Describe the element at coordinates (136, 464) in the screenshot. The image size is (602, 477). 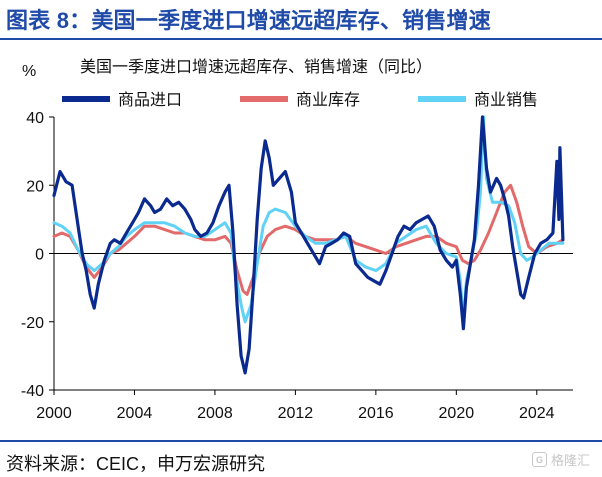
I see `source-note: 资料来源：CEIC，申万宏源研究` at that location.